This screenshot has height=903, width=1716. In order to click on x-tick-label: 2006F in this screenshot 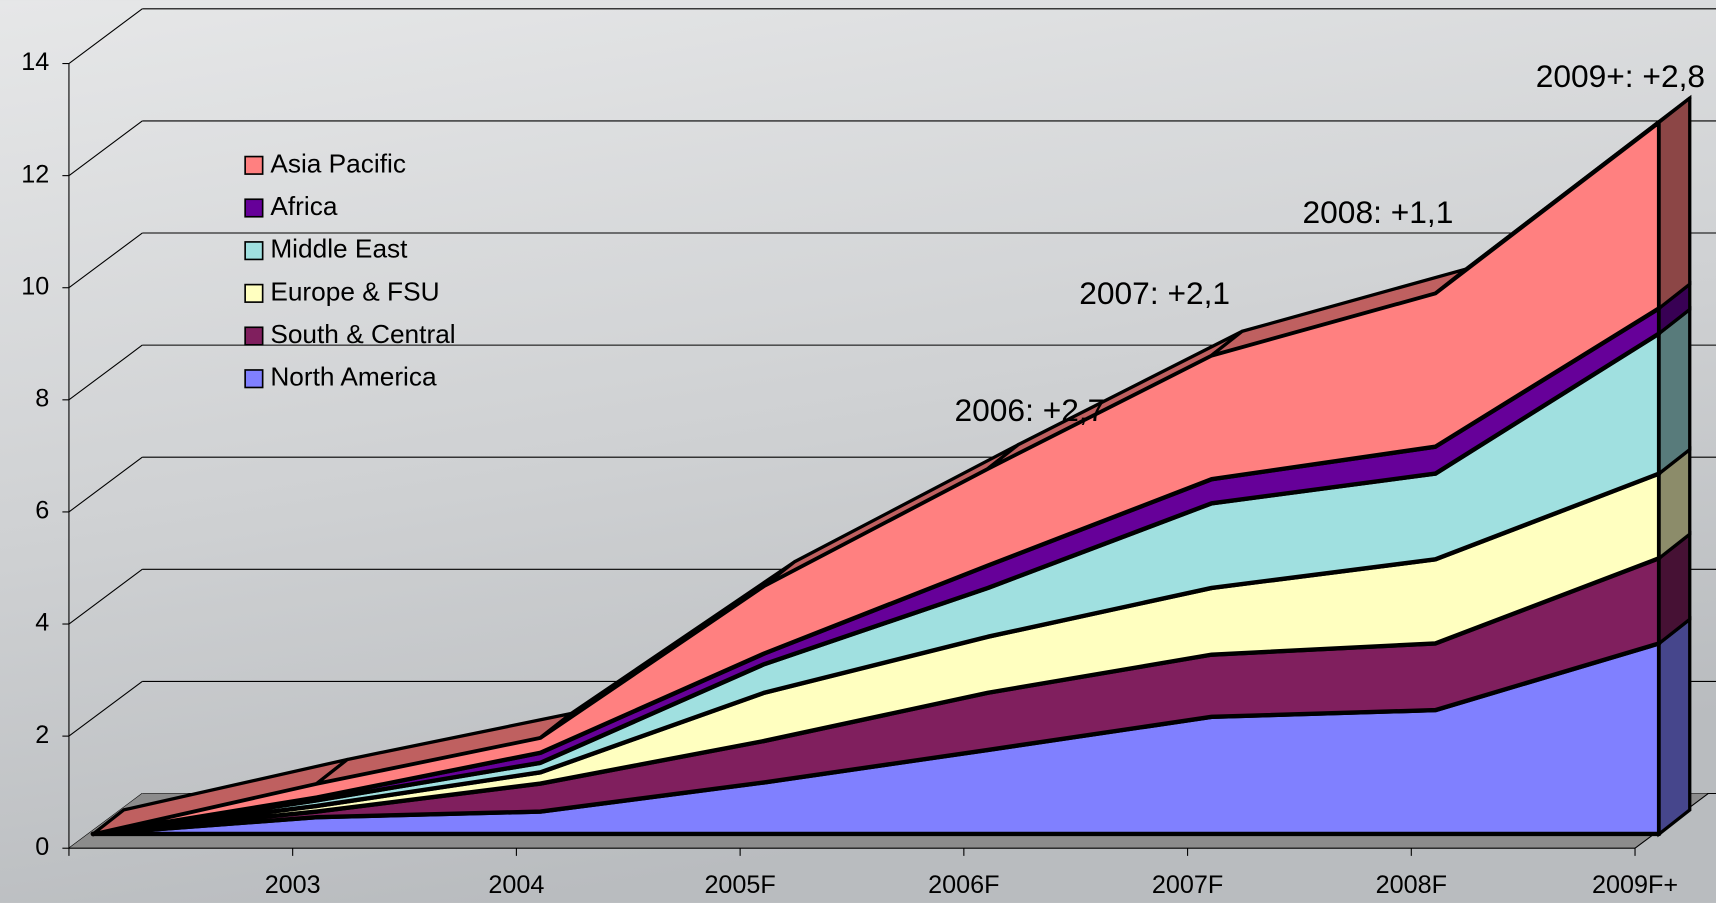, I will do `click(963, 885)`.